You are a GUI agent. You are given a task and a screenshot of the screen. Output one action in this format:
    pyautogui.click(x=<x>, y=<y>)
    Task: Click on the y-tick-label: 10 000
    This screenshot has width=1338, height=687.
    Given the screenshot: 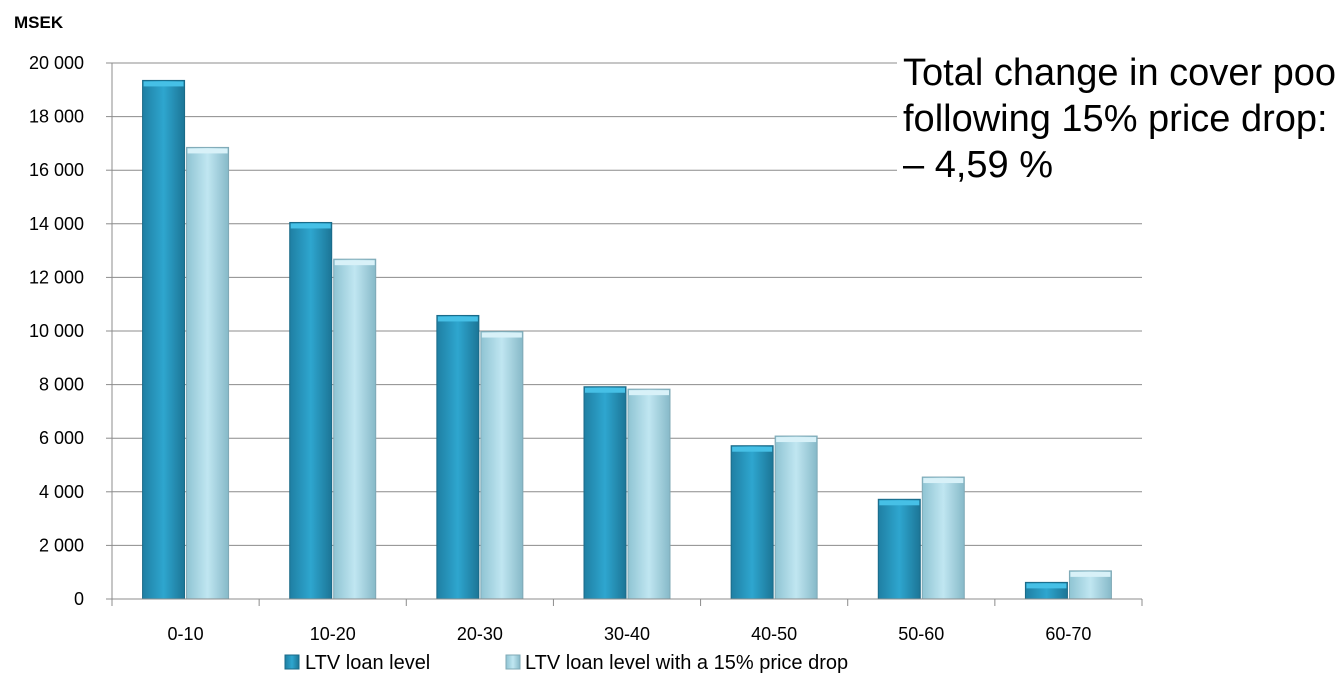 What is the action you would take?
    pyautogui.click(x=56, y=331)
    